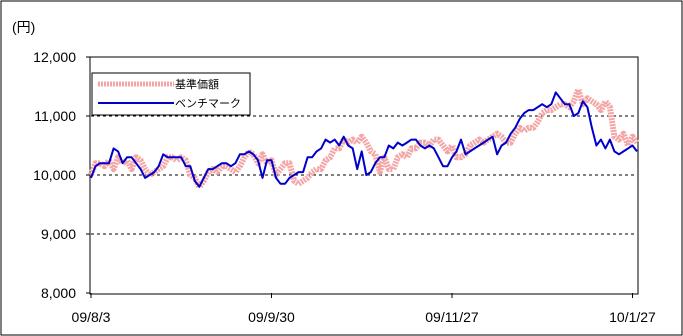 Image resolution: width=683 pixels, height=336 pixels. What do you see at coordinates (271, 317) in the screenshot?
I see `x-tick-label: 09/9/30` at bounding box center [271, 317].